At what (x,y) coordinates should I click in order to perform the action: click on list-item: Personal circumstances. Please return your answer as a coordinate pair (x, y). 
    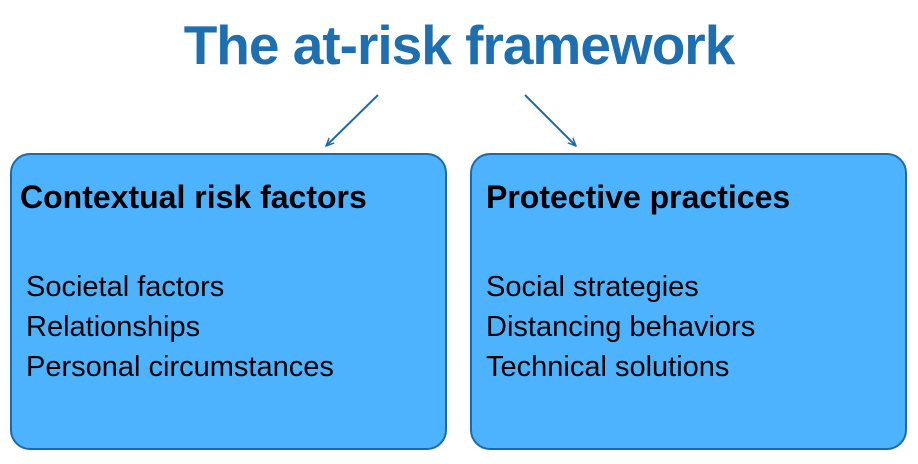
    Looking at the image, I should click on (180, 367).